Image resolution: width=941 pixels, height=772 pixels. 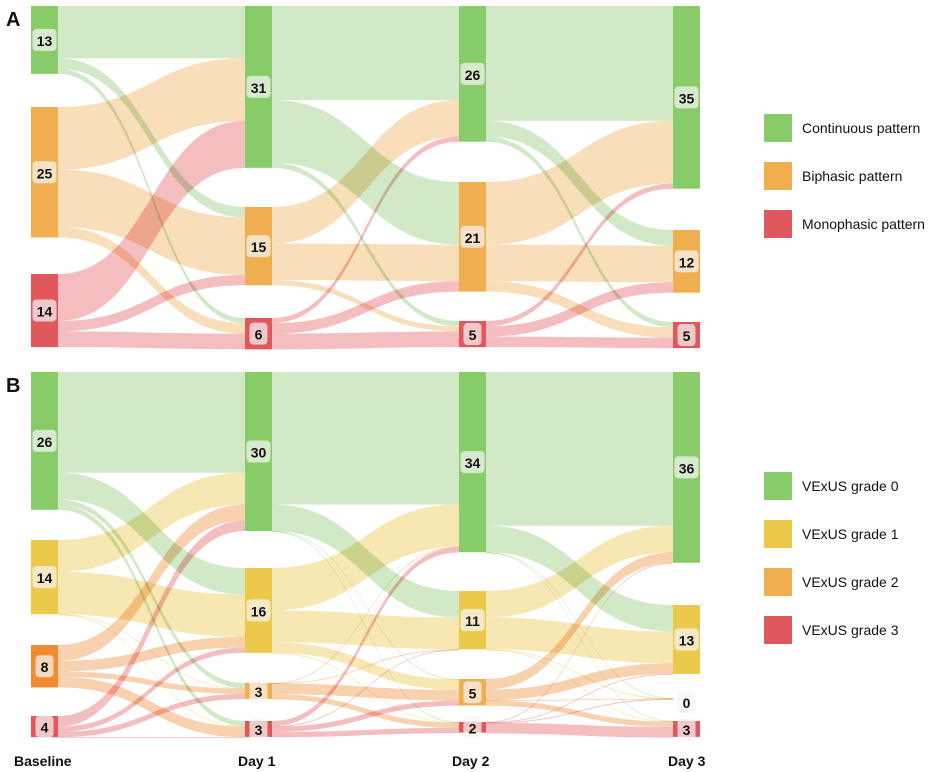 I want to click on flow-b-s2-c3-to-c0, so click(x=579, y=642).